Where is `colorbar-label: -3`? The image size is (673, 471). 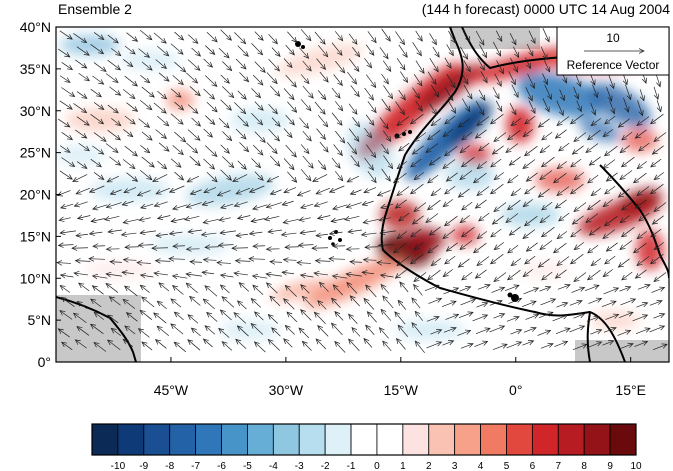 colorbar-label: -3 is located at coordinates (299, 466).